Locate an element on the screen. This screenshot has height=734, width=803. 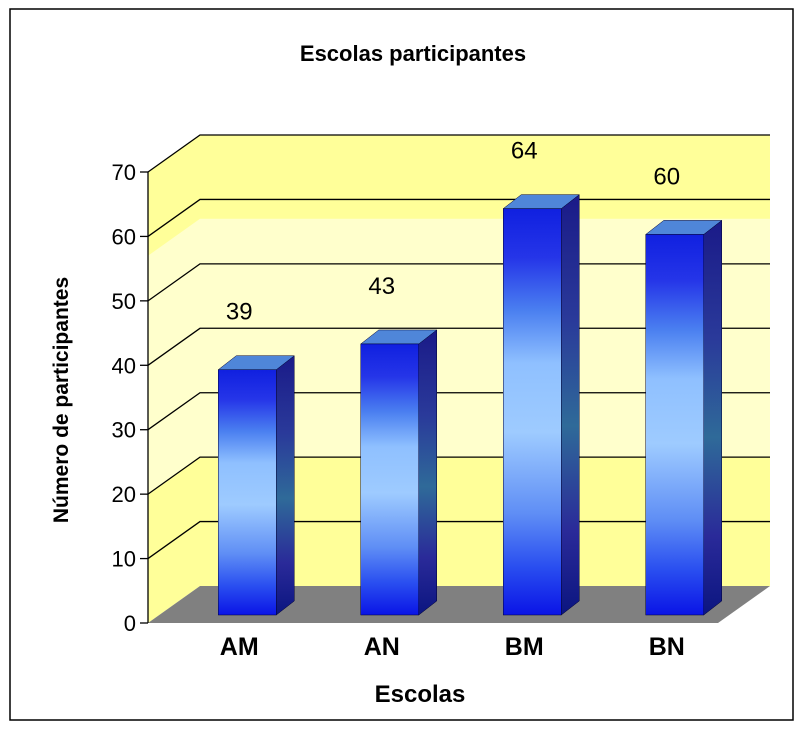
y-axis-title: Número de participantes is located at coordinates (61, 400).